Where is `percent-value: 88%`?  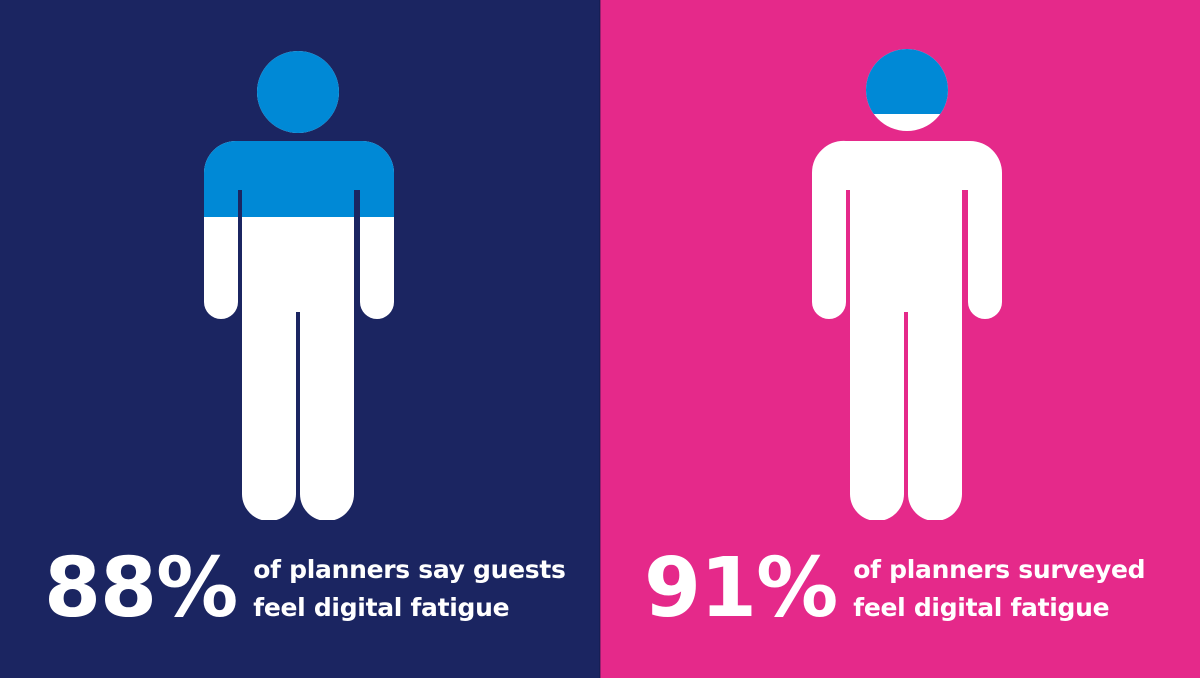 percent-value: 88% is located at coordinates (141, 588).